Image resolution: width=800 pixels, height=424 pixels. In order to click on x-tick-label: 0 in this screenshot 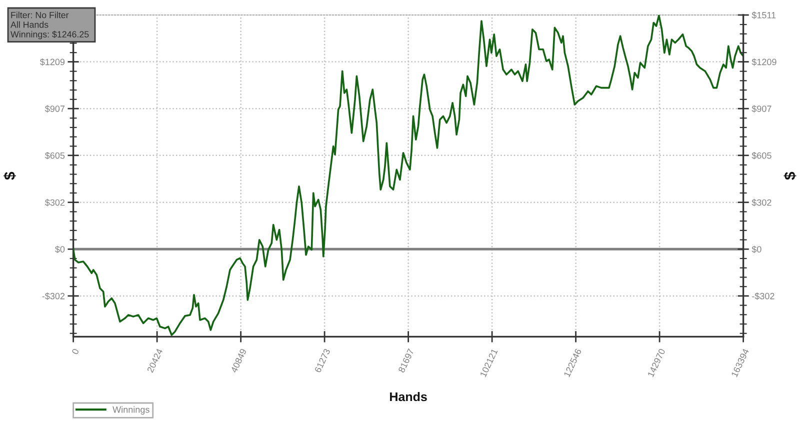, I will do `click(76, 351)`.